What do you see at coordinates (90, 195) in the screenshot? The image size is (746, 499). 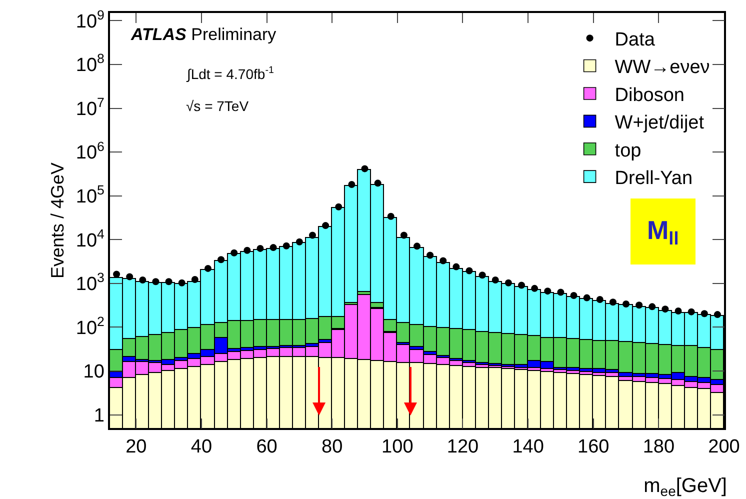 I see `y-tick-label: 10$^{5}$` at bounding box center [90, 195].